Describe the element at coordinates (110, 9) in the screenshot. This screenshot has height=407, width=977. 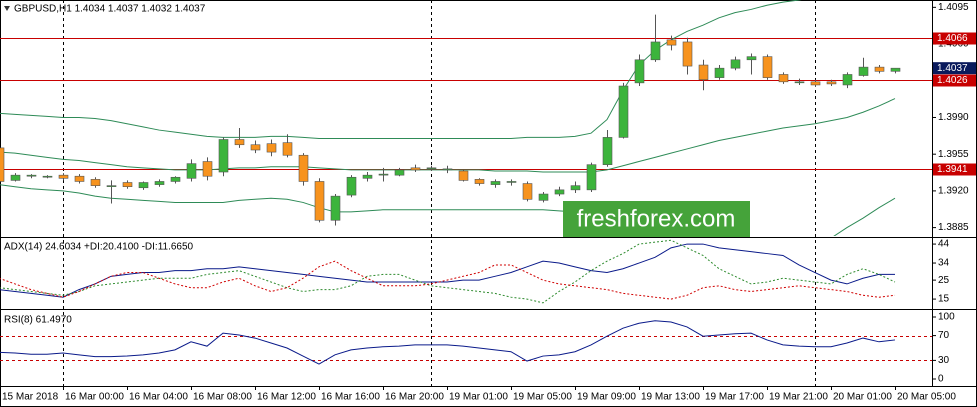
I see `panel-title: GBPUSD,H1 1.4034 1.4037 1.4032 1.4037` at that location.